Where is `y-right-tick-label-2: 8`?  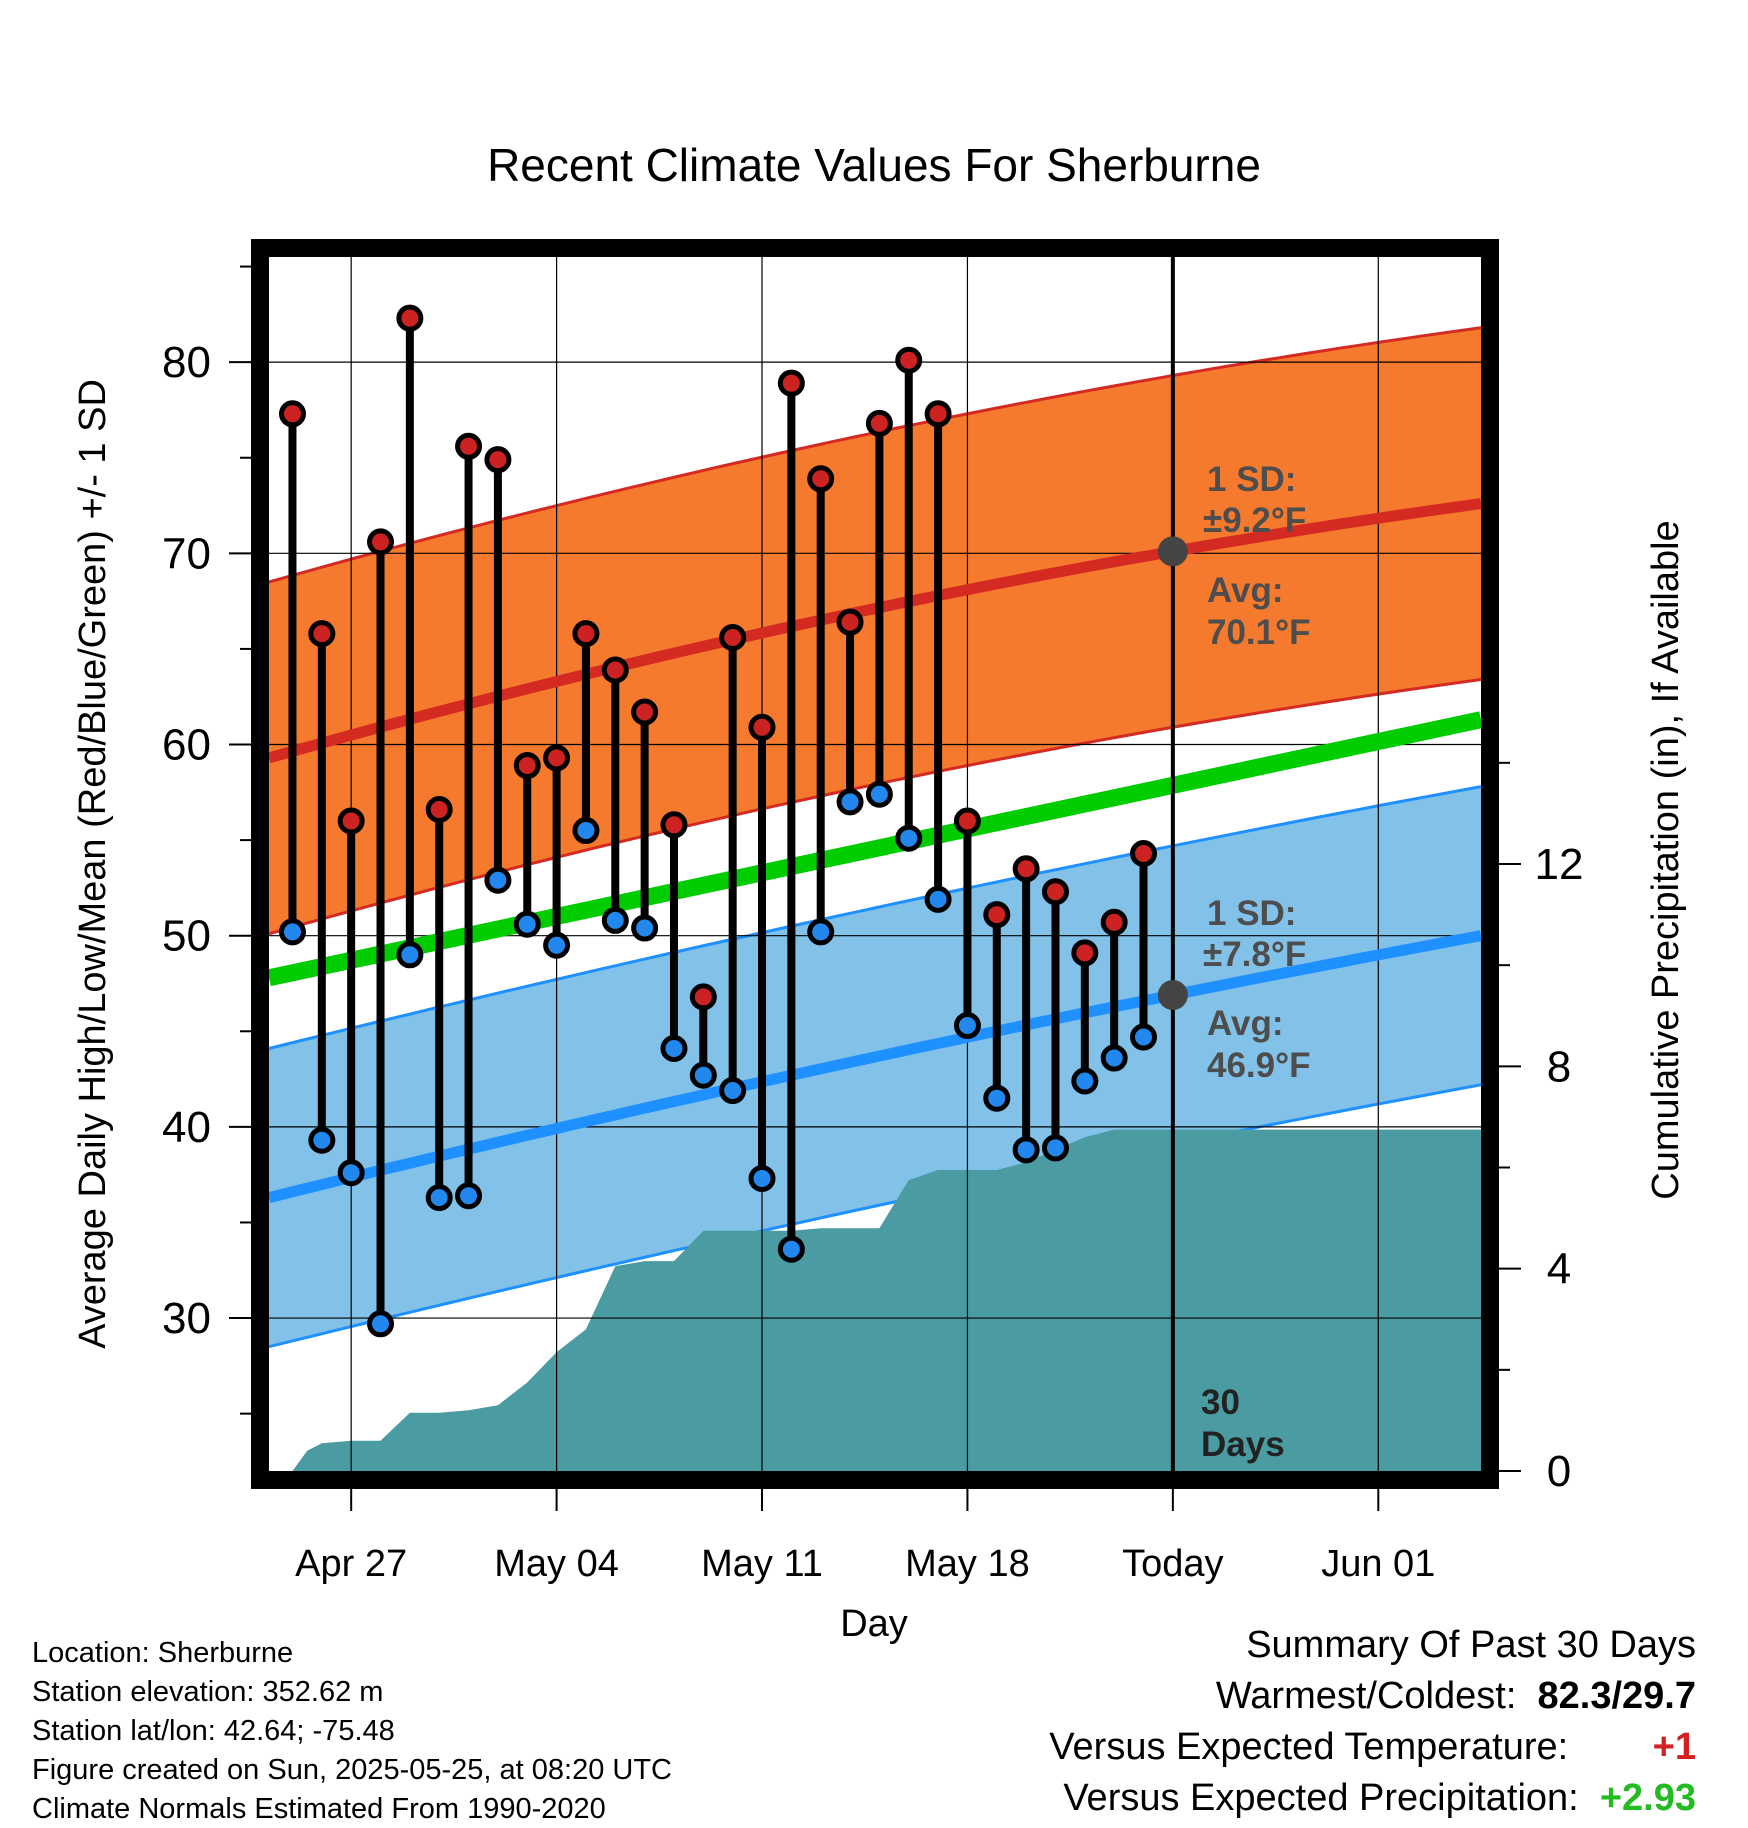 y-right-tick-label-2: 8 is located at coordinates (1559, 1066).